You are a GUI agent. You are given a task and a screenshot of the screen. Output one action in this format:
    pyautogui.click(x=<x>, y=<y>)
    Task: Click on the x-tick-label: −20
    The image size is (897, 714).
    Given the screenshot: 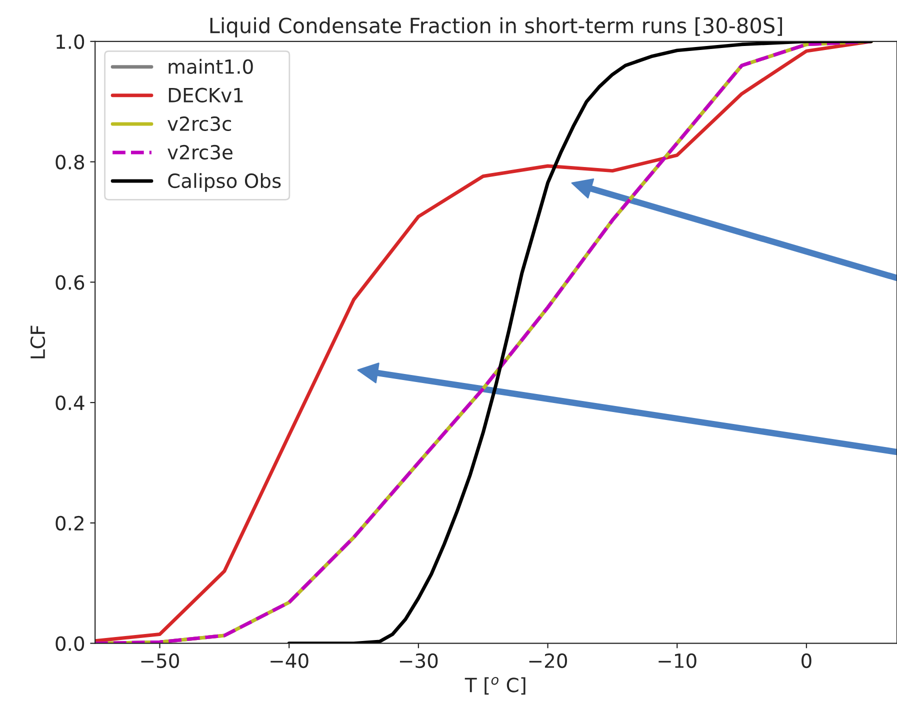 What is the action you would take?
    pyautogui.click(x=548, y=660)
    